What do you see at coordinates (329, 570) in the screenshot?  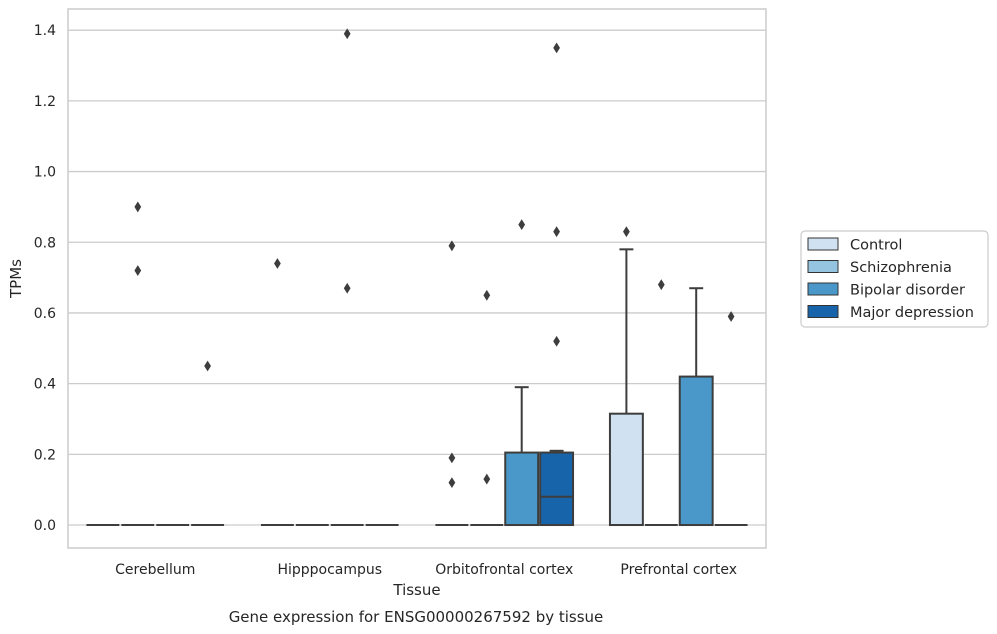 I see `x-tick-label: Hipppocampus` at bounding box center [329, 570].